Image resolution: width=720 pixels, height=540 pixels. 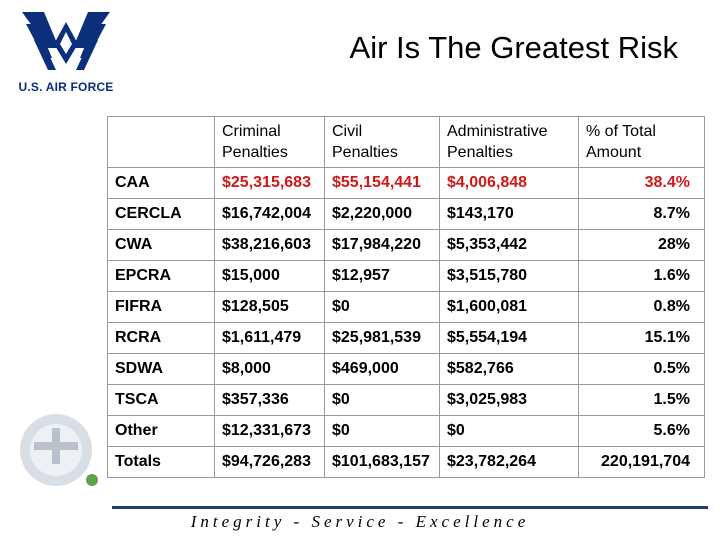 I want to click on table-row: RCRA $1,611,479 $25,981,539 $5,554,194 15.1%, so click(x=406, y=338).